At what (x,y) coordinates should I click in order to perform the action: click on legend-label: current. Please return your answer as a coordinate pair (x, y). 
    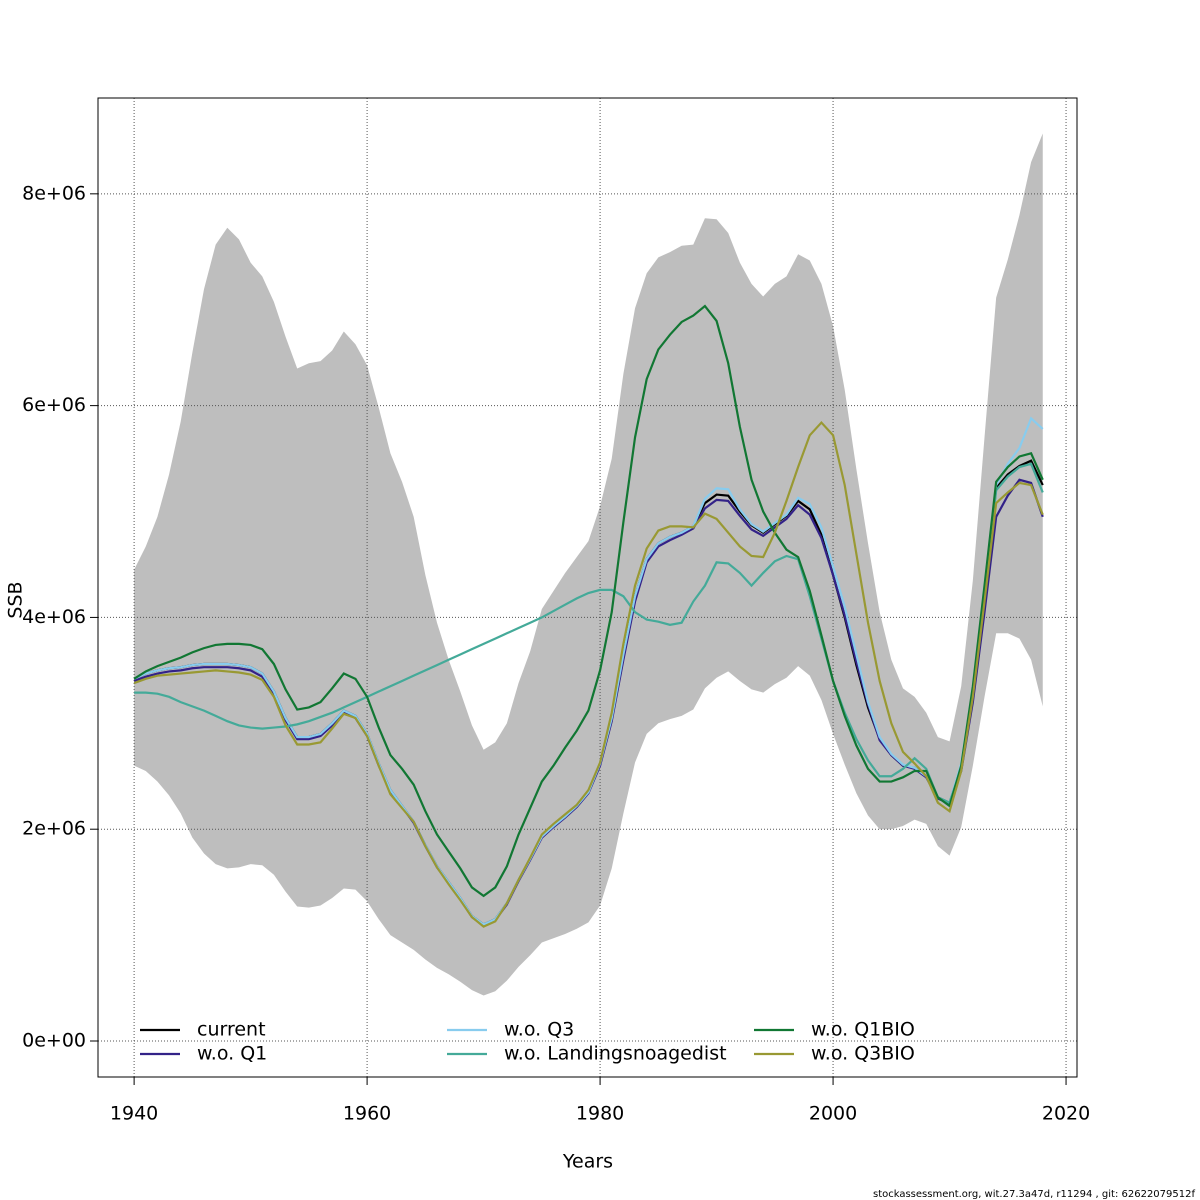
    Looking at the image, I should click on (231, 1030).